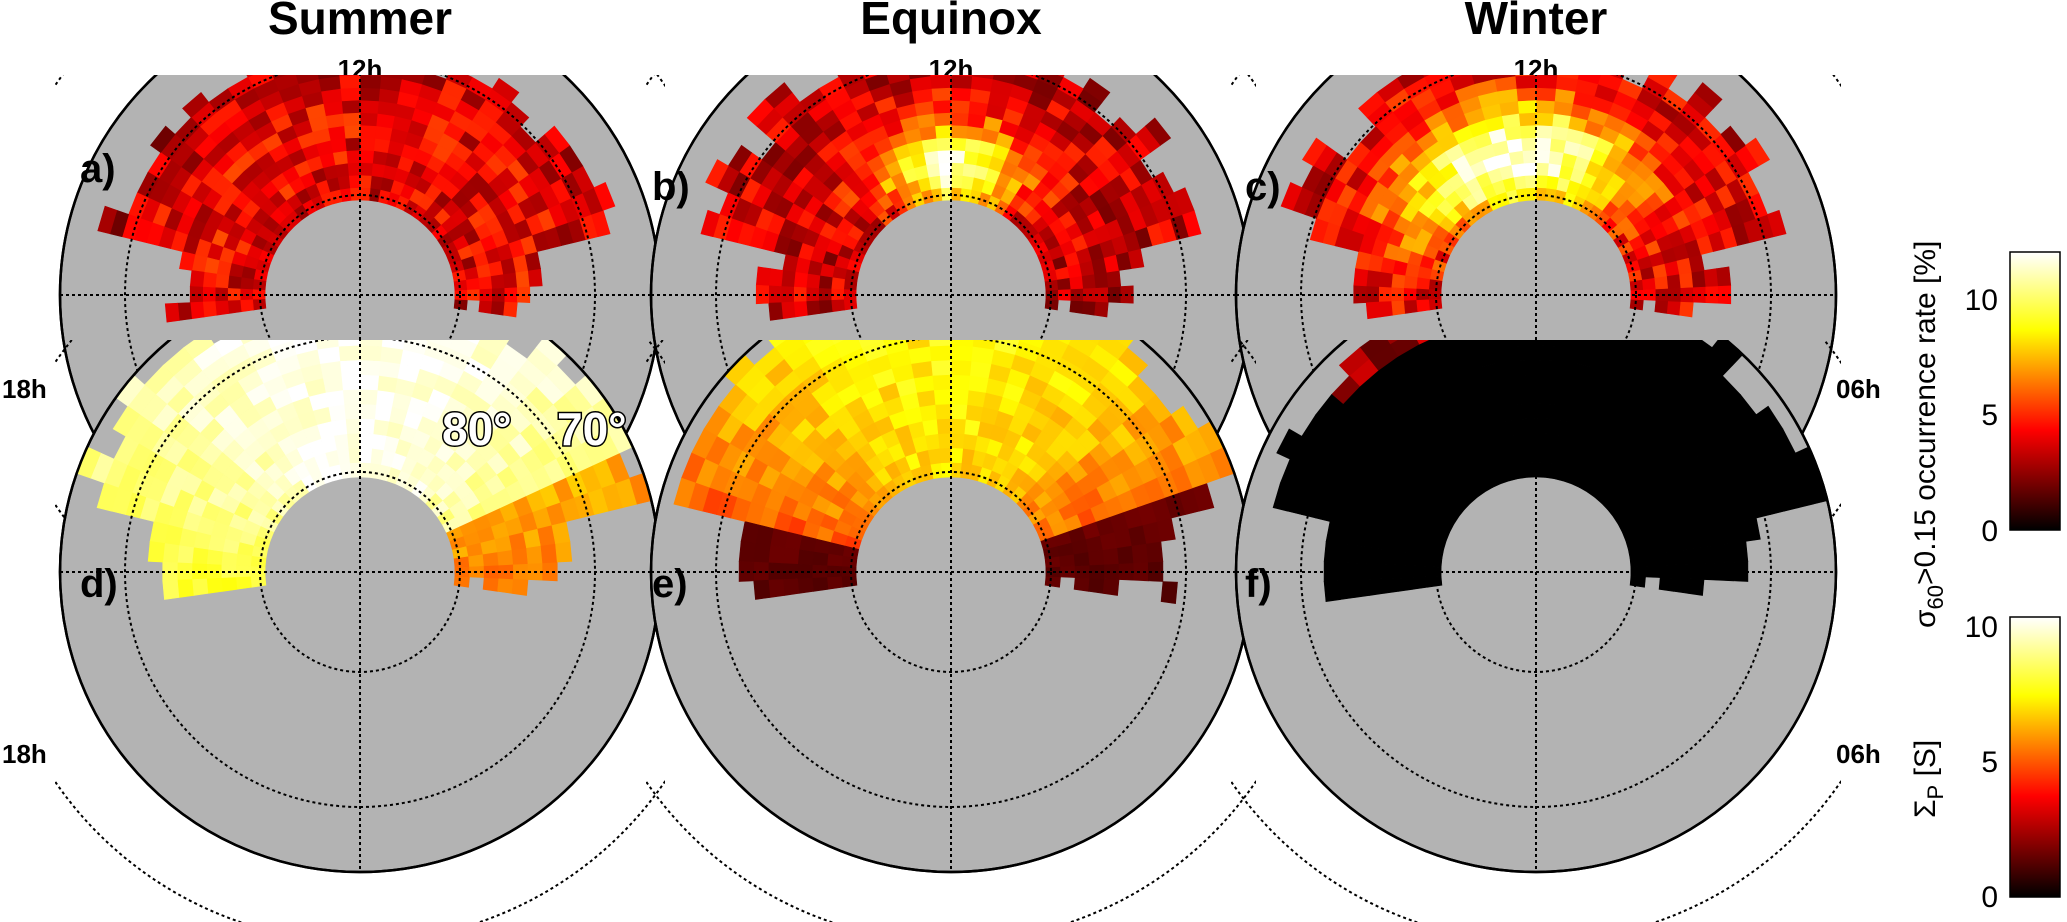 The height and width of the screenshot is (922, 2067). I want to click on colorbar-occurrence-tick-0: 0, so click(1989, 531).